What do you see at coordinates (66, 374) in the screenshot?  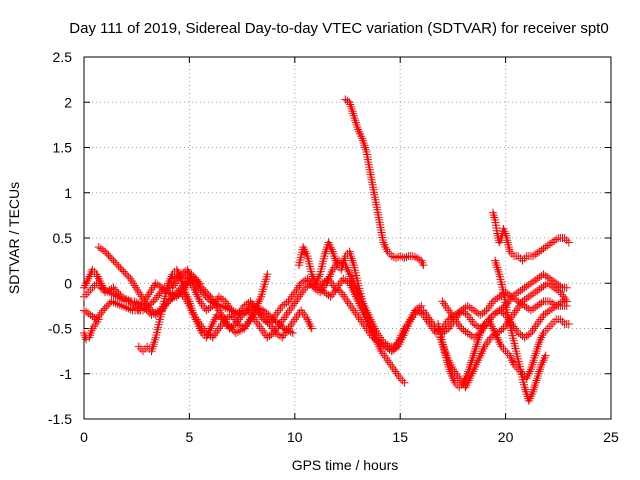 I see `y-tick-label: -1` at bounding box center [66, 374].